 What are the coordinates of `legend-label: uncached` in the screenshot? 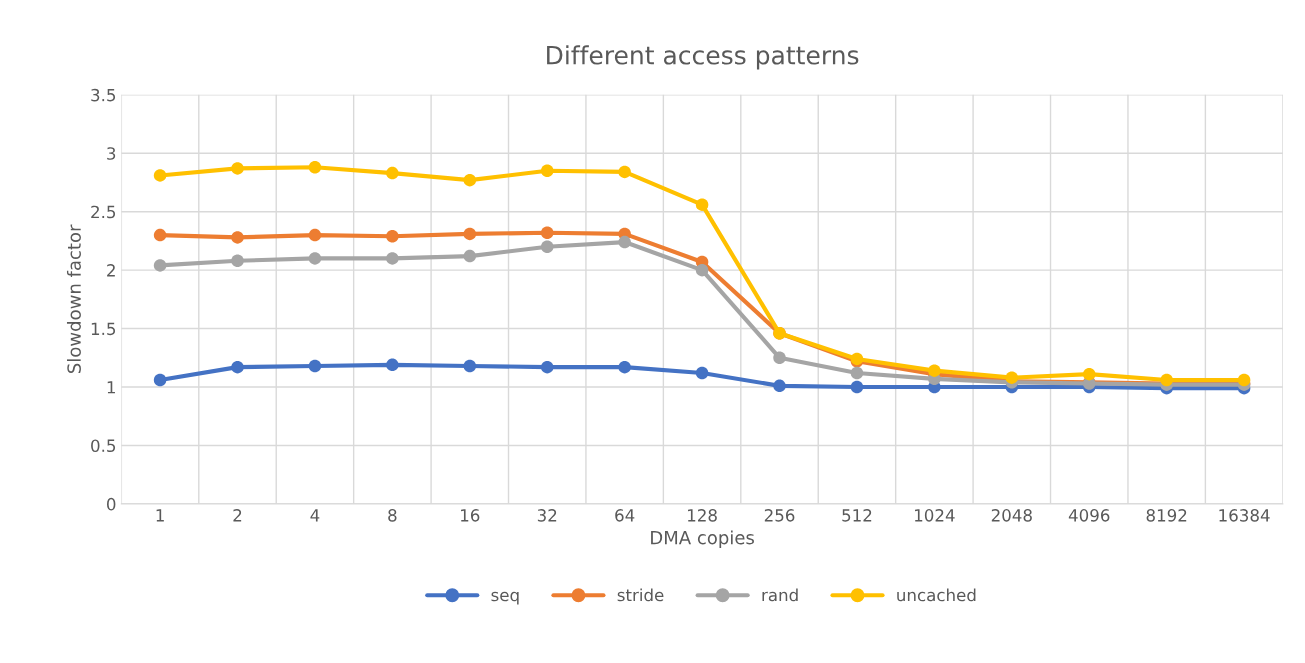 It's located at (936, 595).